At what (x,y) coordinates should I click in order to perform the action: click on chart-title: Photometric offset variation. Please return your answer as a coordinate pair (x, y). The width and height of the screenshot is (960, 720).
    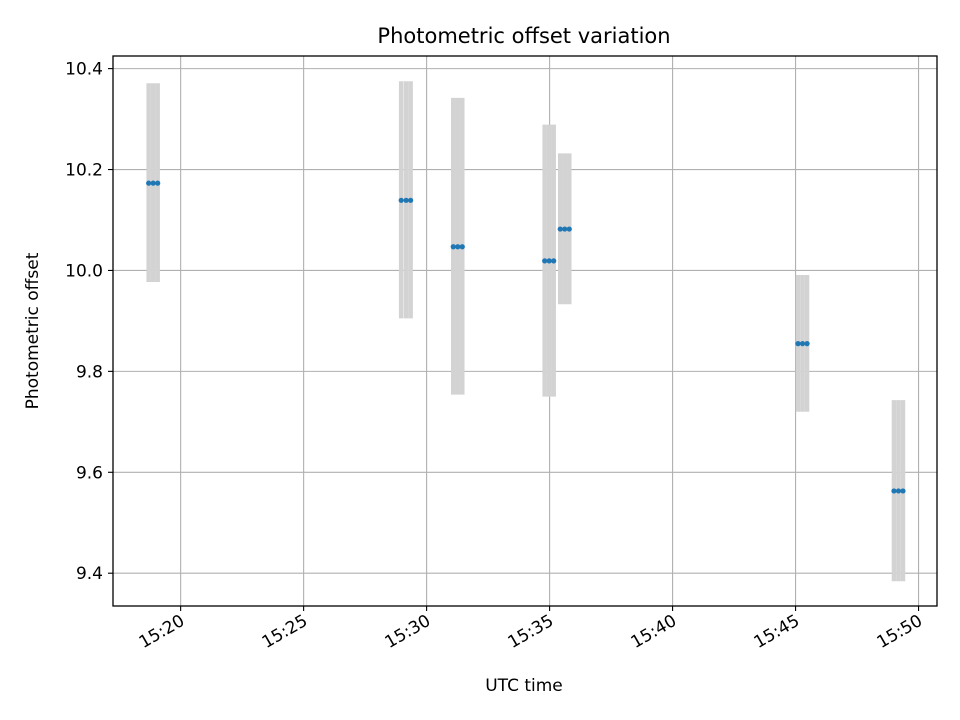
    Looking at the image, I should click on (523, 36).